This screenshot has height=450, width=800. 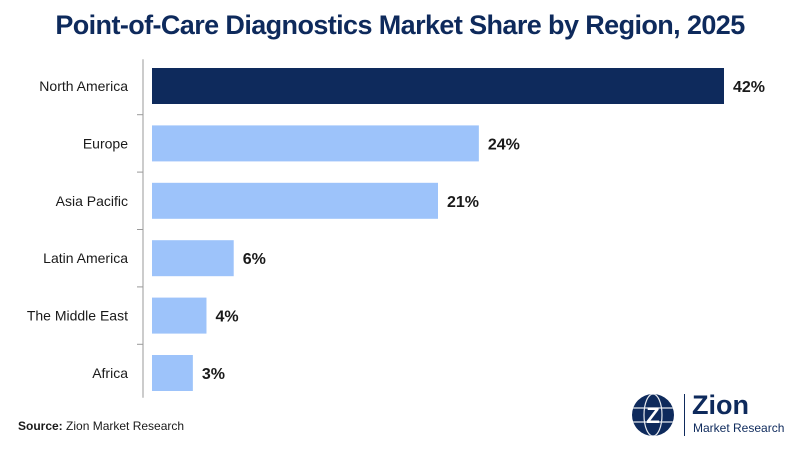 I want to click on source-note: Source: Zion Market Research, so click(x=101, y=426).